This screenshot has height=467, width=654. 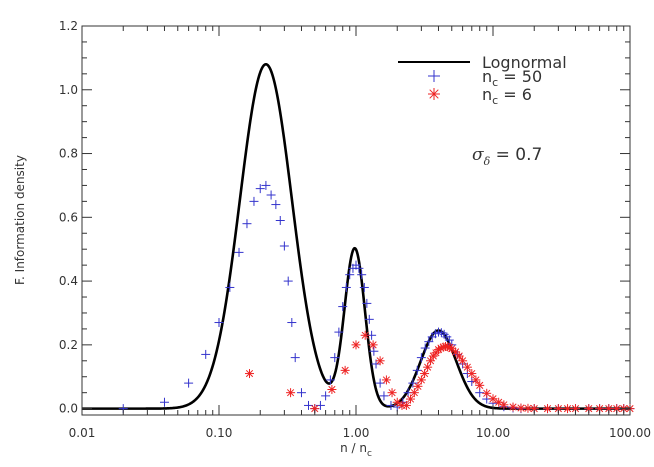 What do you see at coordinates (68, 154) in the screenshot?
I see `y-tick-label: 0.8` at bounding box center [68, 154].